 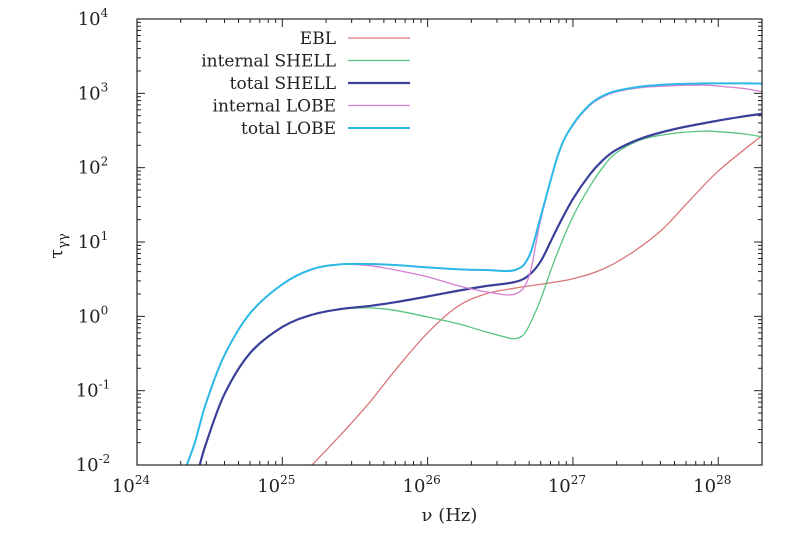 What do you see at coordinates (268, 62) in the screenshot?
I see `legend-label-1: internal SHELL` at bounding box center [268, 62].